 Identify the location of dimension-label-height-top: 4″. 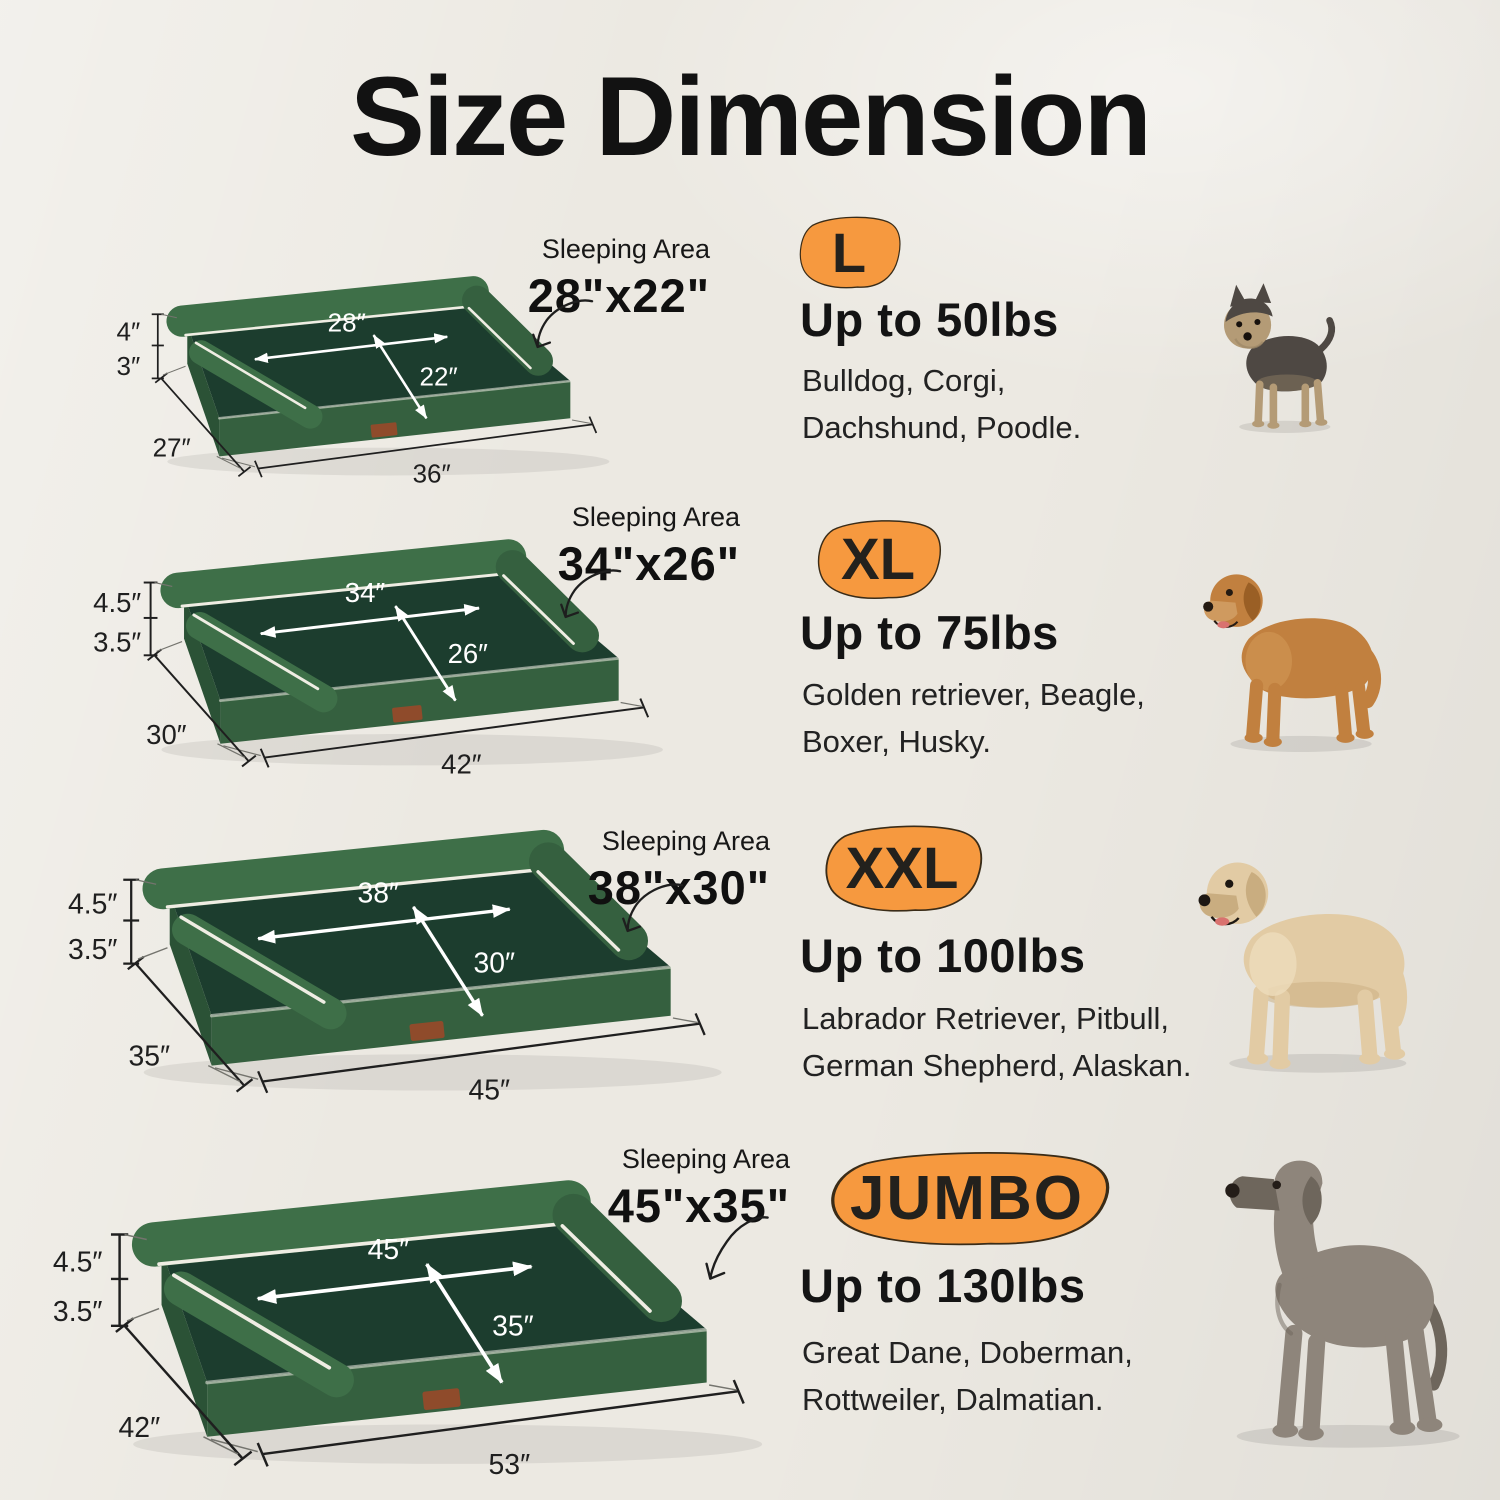
(128, 331).